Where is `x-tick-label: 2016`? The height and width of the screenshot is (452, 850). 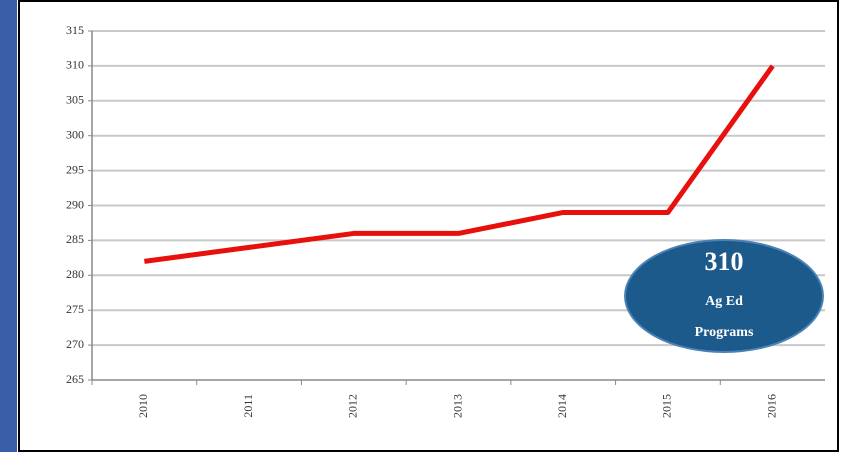
x-tick-label: 2016 is located at coordinates (771, 406).